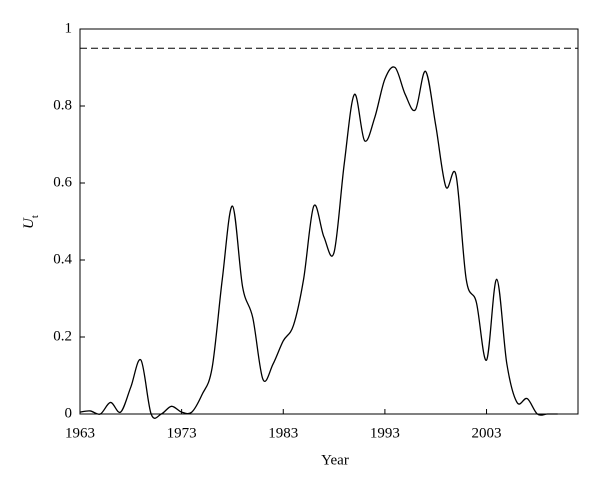 The width and height of the screenshot is (600, 487). I want to click on y-tick-label: 0.6, so click(62, 182).